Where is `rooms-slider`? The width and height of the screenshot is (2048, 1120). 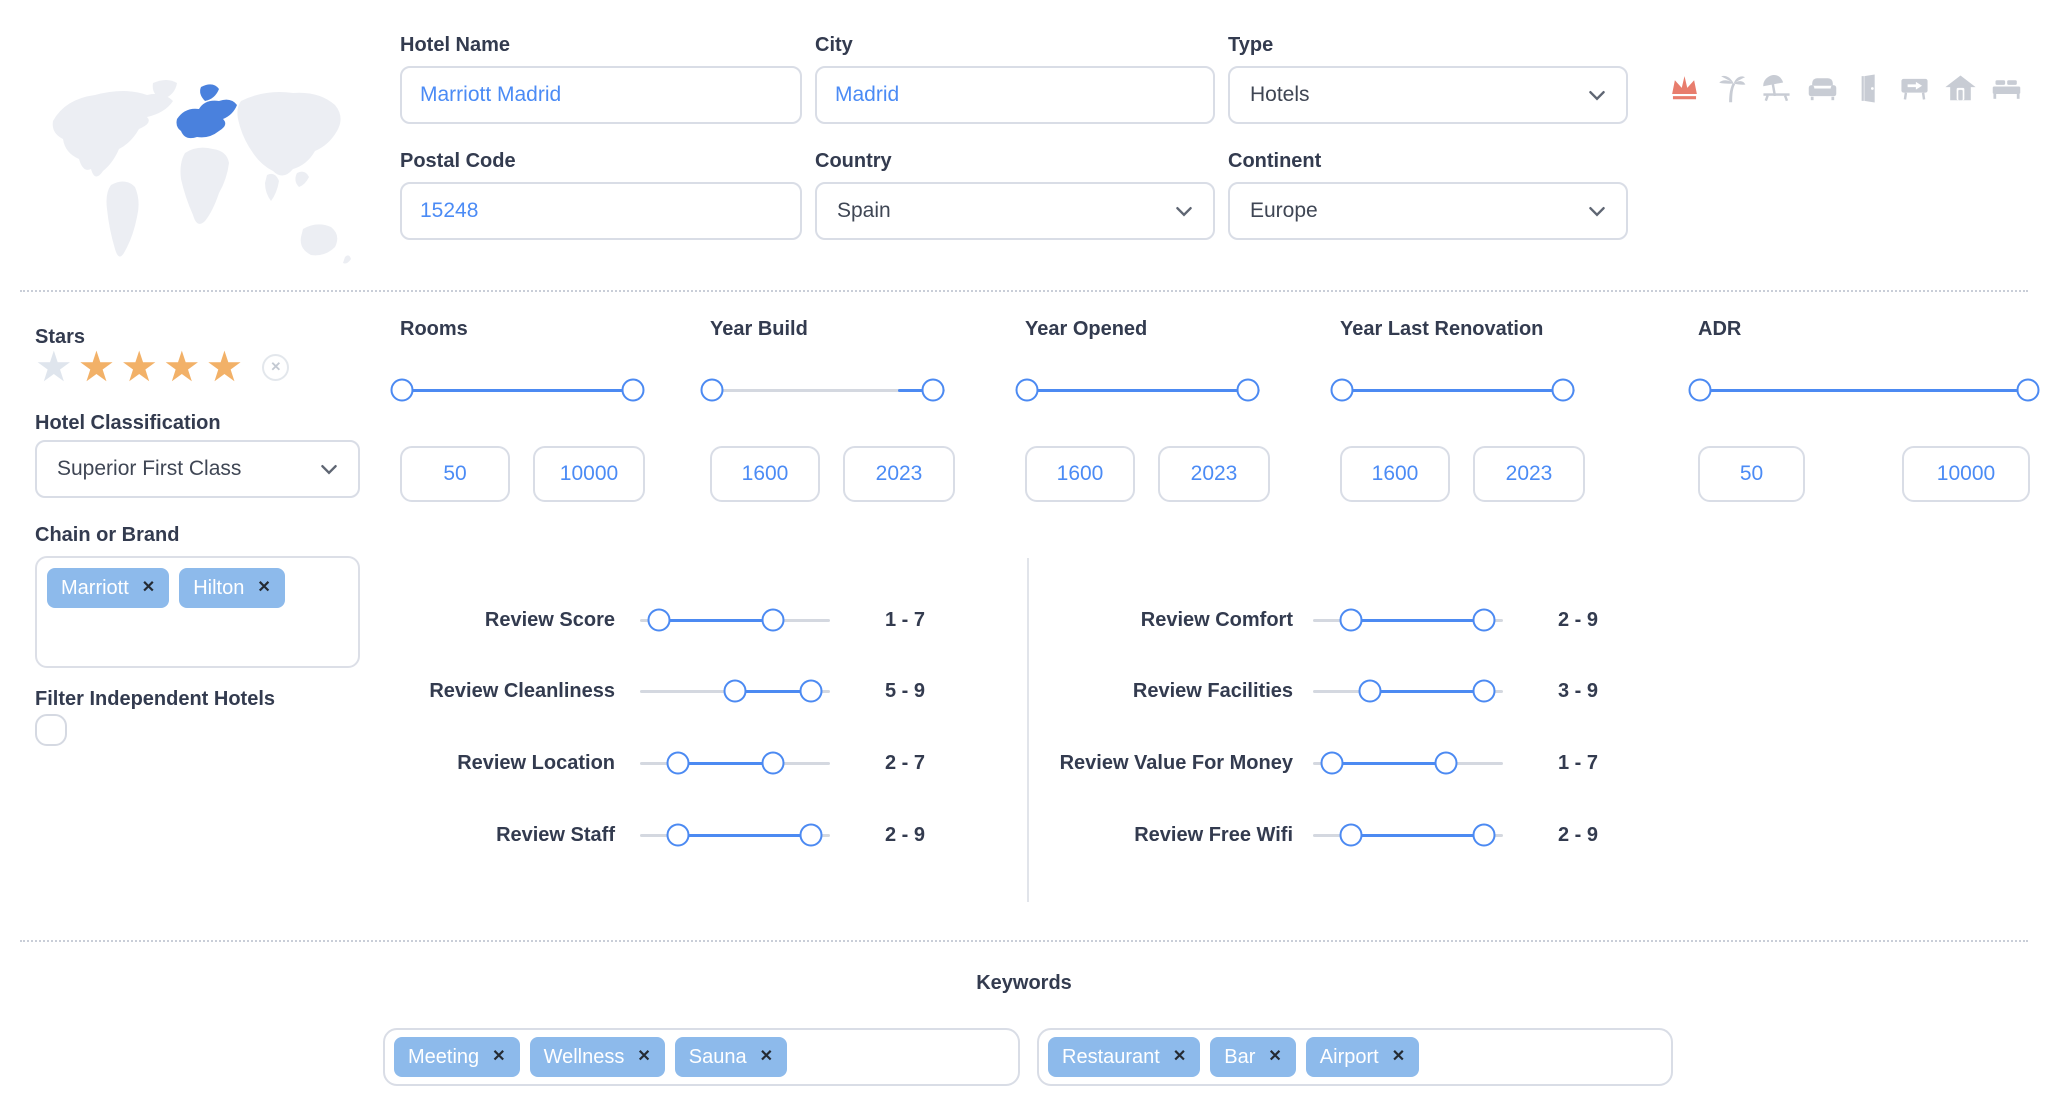 rooms-slider is located at coordinates (517, 390).